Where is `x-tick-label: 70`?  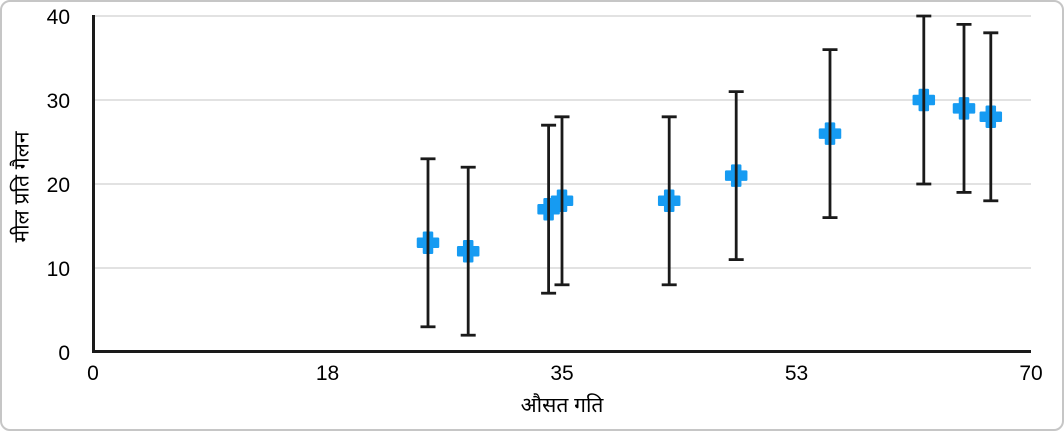
x-tick-label: 70 is located at coordinates (1030, 373).